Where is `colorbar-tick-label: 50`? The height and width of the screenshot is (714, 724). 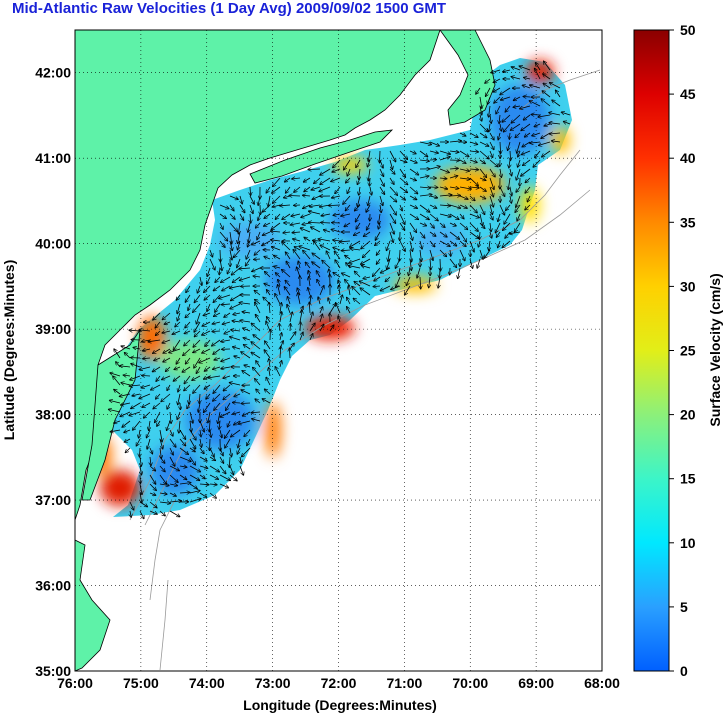 colorbar-tick-label: 50 is located at coordinates (688, 30).